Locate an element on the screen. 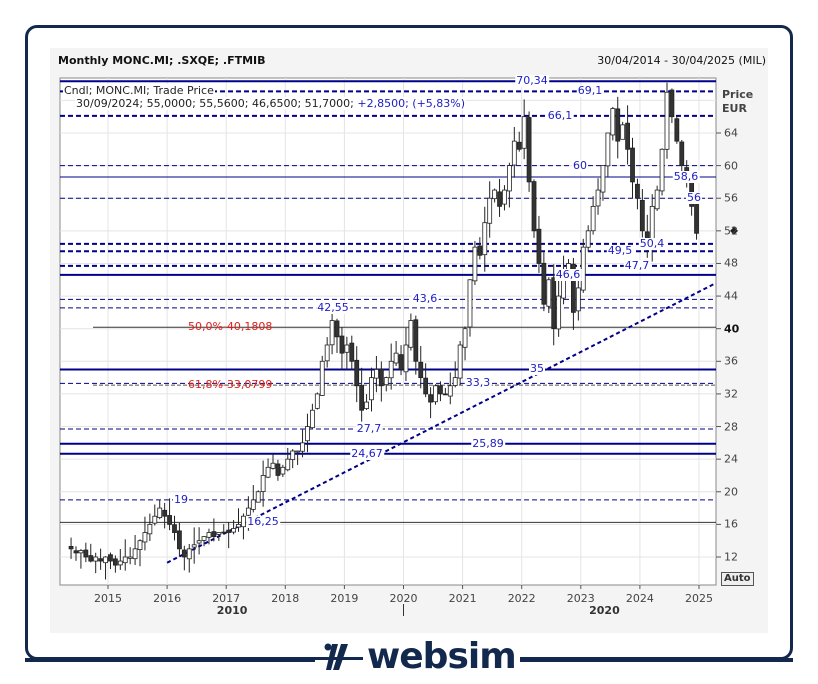 This screenshot has width=818, height=684. y-tick-label: 16 is located at coordinates (731, 524).